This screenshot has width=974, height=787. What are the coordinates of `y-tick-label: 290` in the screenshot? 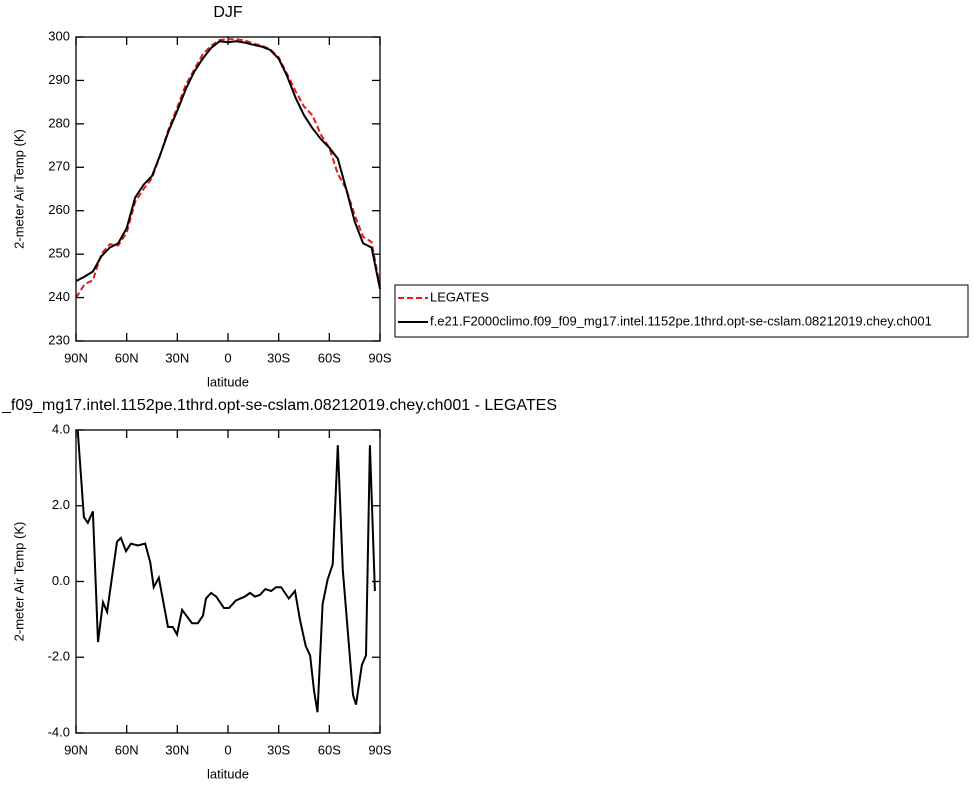 It's located at (59, 79).